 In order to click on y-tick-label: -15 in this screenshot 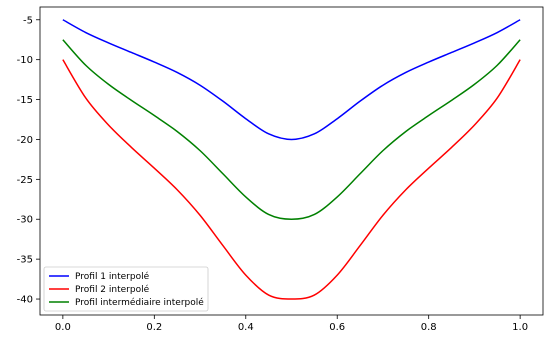, I will do `click(25, 100)`.